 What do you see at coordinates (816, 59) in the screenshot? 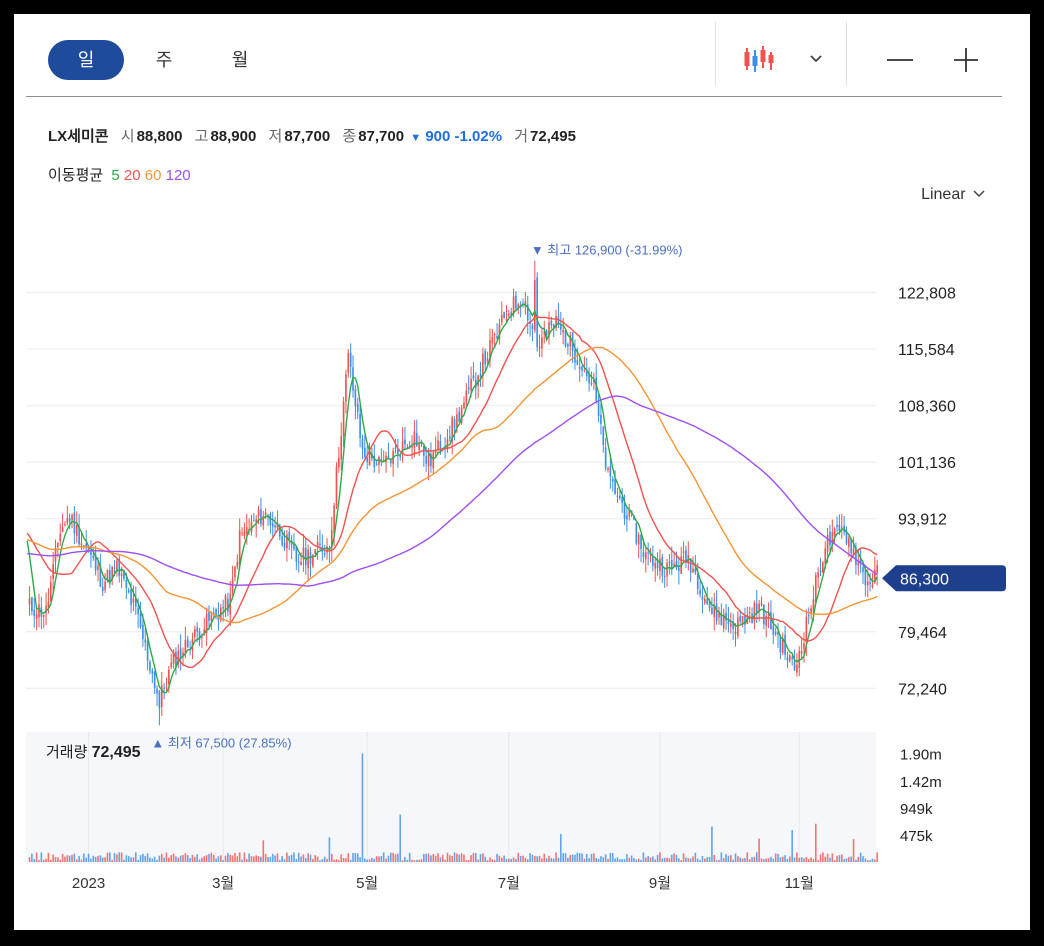
I see `chart-style-dropdown` at bounding box center [816, 59].